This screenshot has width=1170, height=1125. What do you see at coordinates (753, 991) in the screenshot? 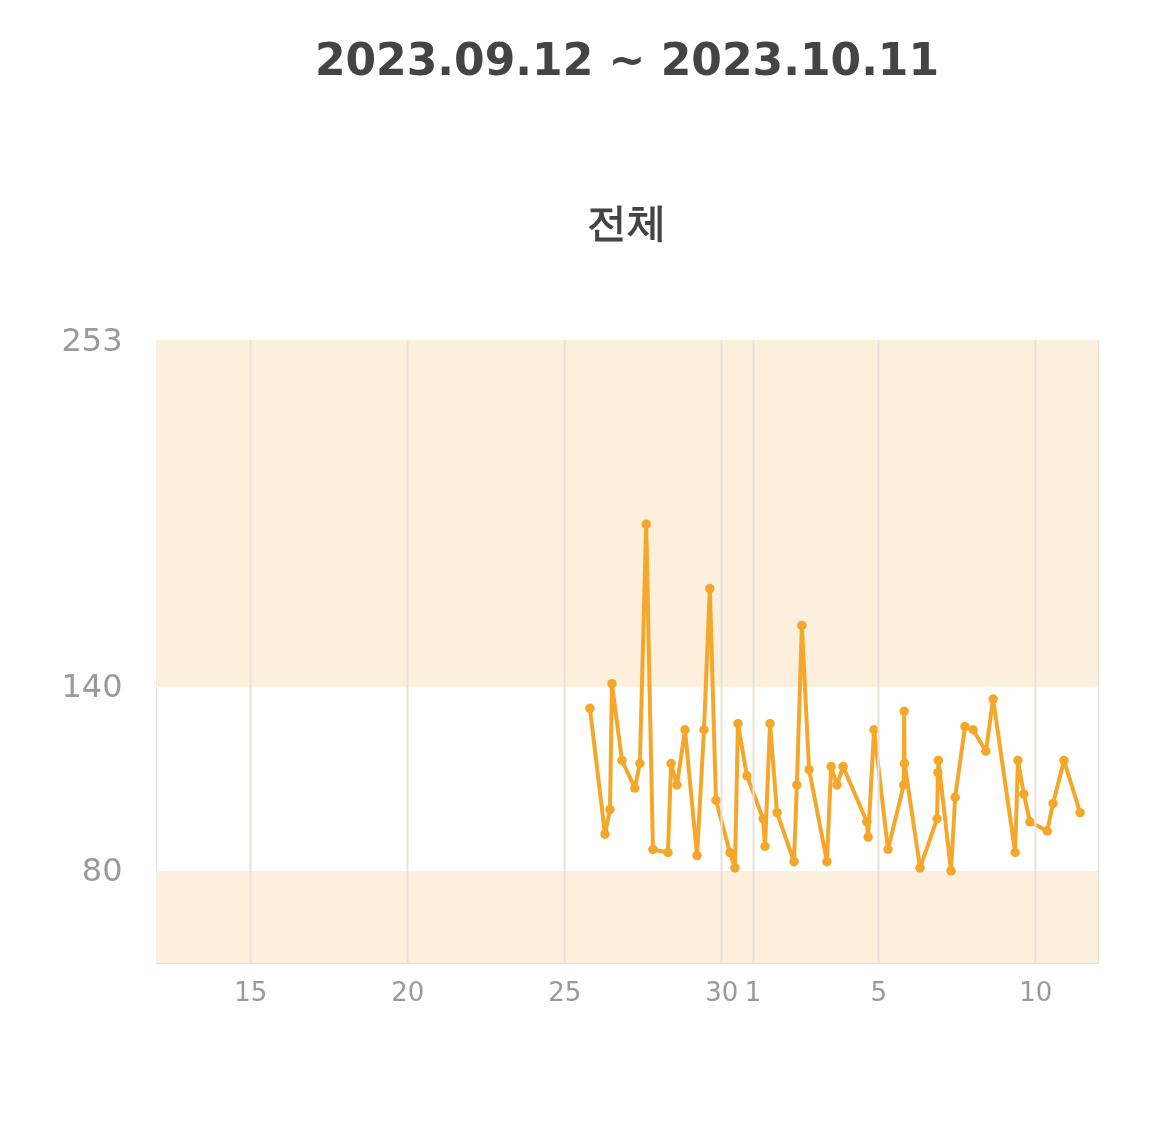
I see `x-tick-label: 1` at bounding box center [753, 991].